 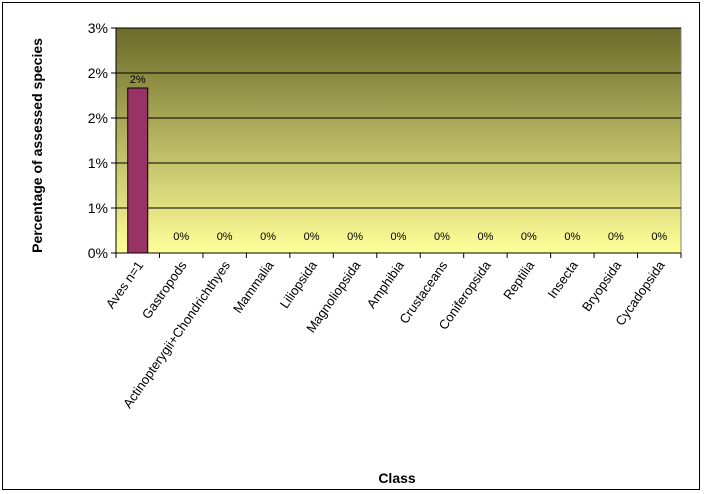 What do you see at coordinates (519, 279) in the screenshot?
I see `x-tick-label: Reptilia` at bounding box center [519, 279].